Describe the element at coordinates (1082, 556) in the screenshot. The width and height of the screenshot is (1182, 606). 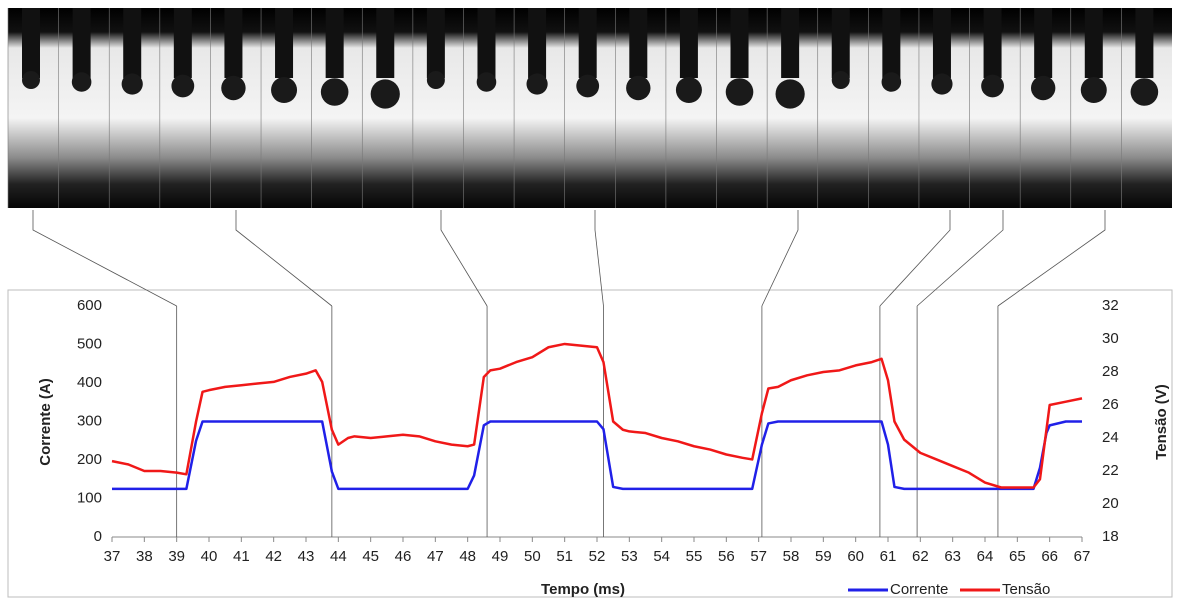
I see `x-tick-label: 67` at that location.